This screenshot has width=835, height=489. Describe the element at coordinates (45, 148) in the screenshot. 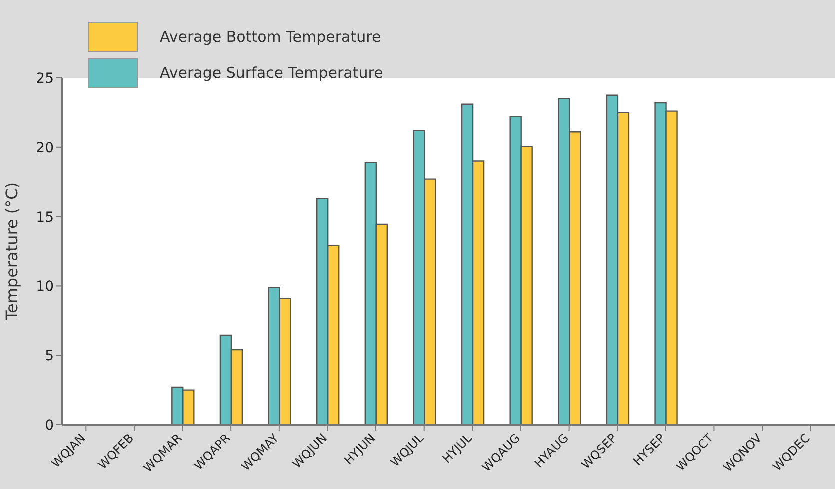

I see `y-tick-label: 20` at that location.